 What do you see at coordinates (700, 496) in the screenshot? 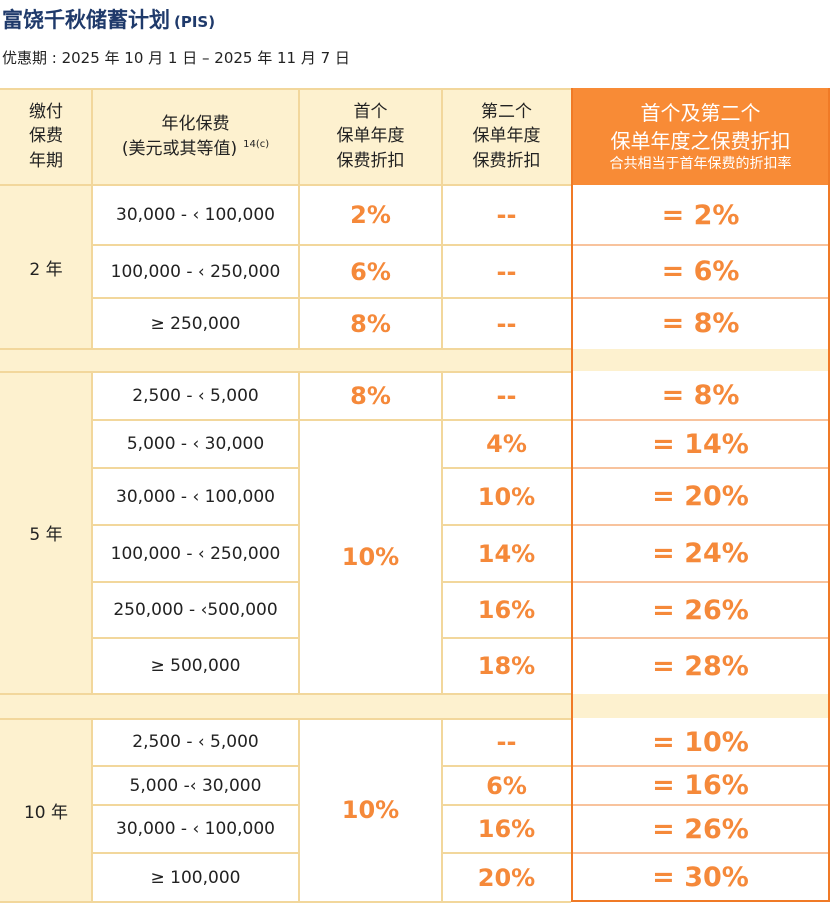
I see `combined-discount: = 20%` at bounding box center [700, 496].